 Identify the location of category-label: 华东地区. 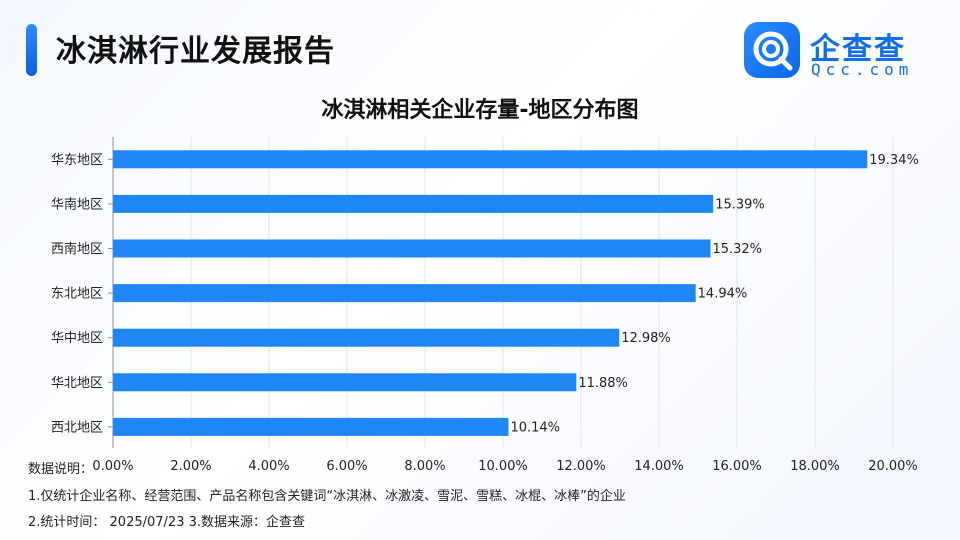
(77, 160).